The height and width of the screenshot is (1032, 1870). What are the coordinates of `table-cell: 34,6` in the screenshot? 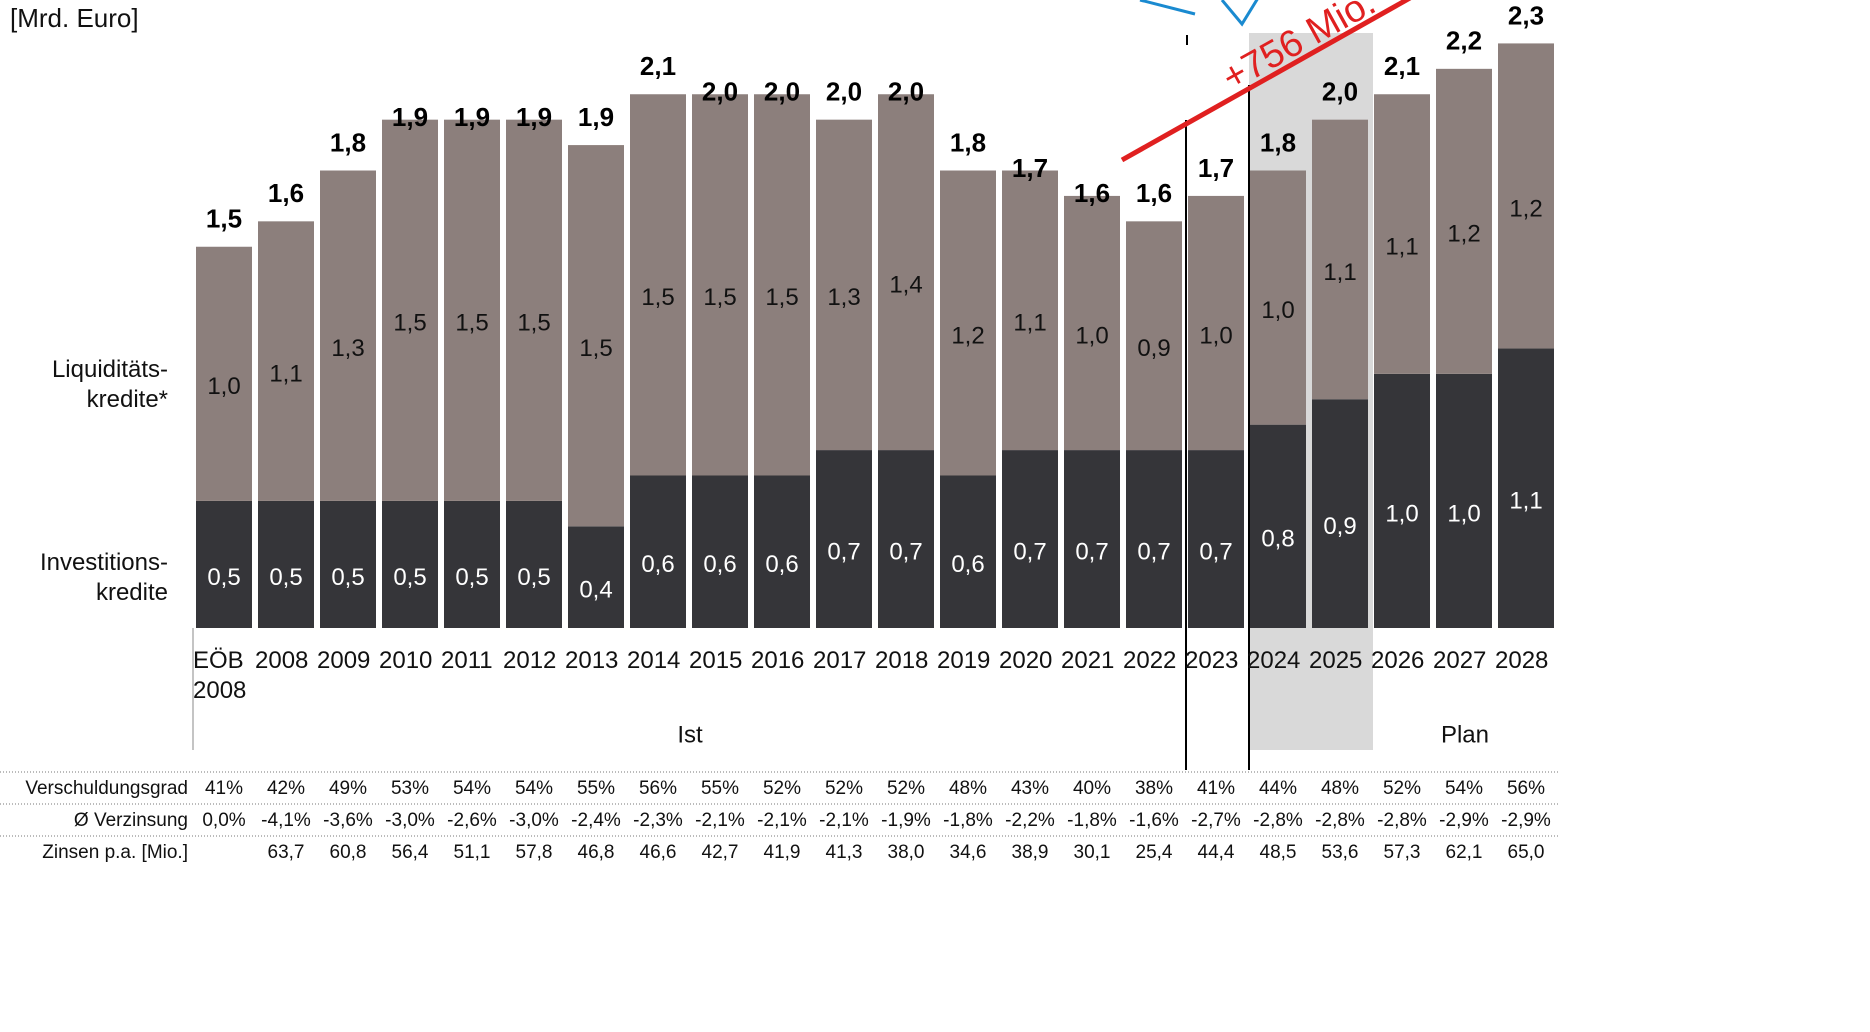 It's located at (968, 852).